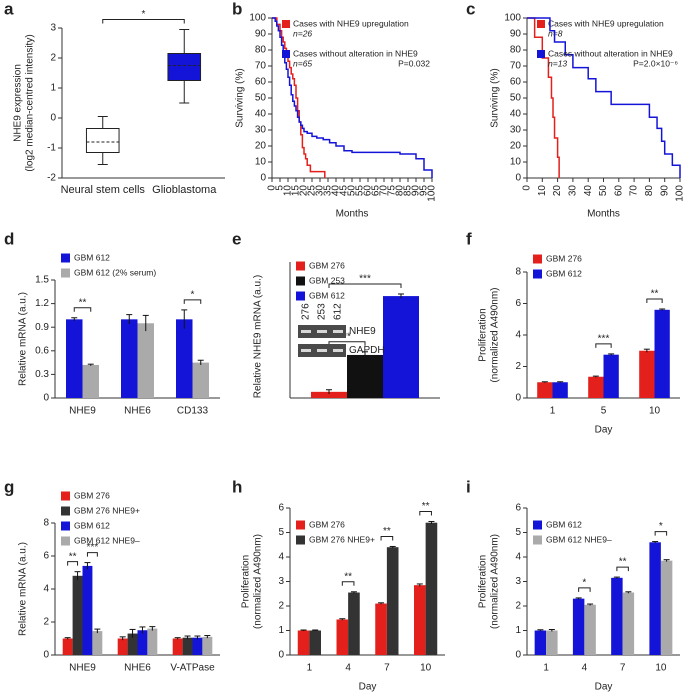  I want to click on lane-label: 612, so click(338, 311).